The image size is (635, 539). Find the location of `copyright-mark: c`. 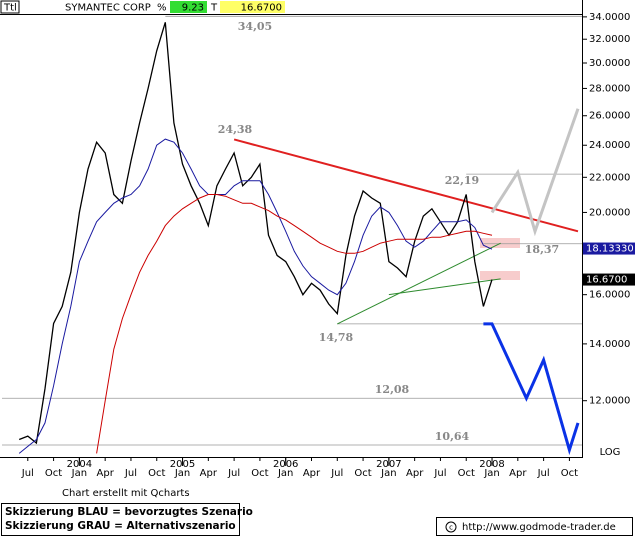

copyright-mark: c is located at coordinates (451, 528).